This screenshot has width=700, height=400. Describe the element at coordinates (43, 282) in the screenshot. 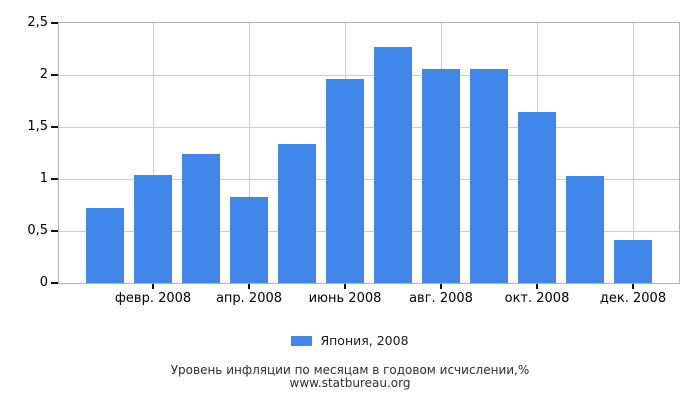

I see `y-tick-label-0: 0` at that location.